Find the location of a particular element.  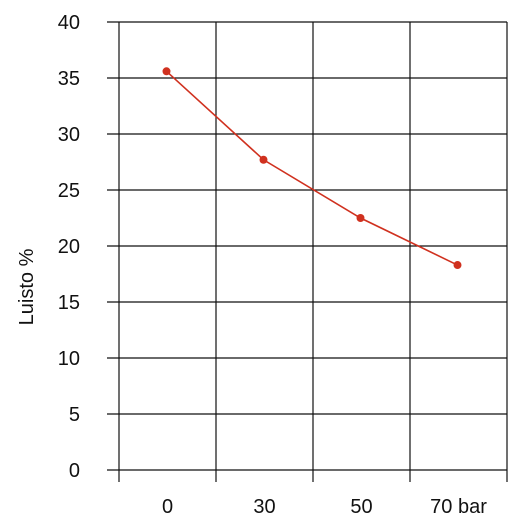

y-tick-label: 20 is located at coordinates (69, 247).